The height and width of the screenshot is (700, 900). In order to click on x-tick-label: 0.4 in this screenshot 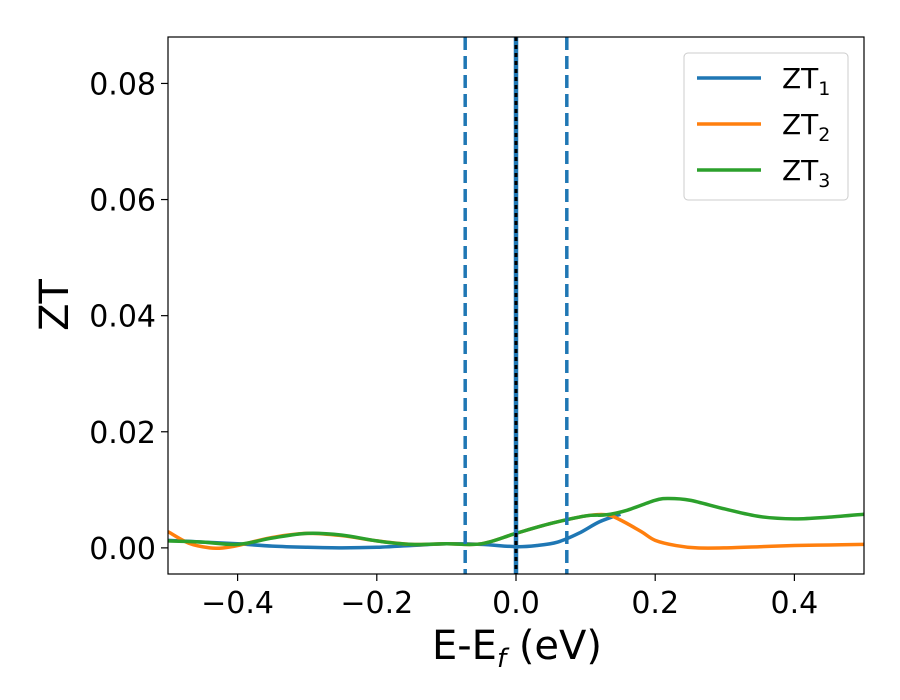, I will do `click(795, 603)`.